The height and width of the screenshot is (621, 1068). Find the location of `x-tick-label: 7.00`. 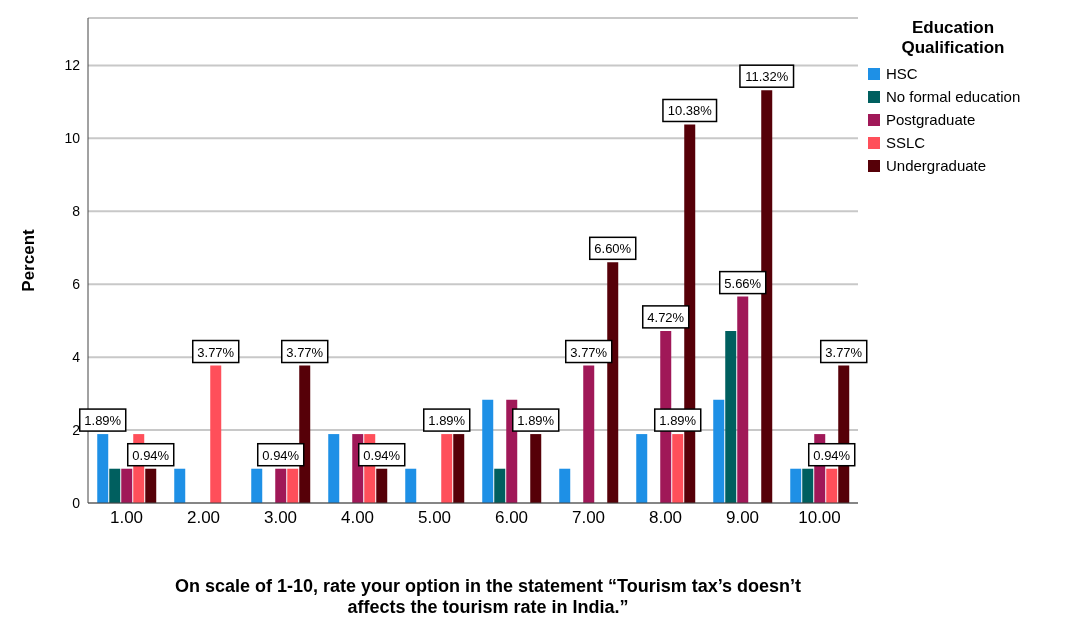

x-tick-label: 7.00 is located at coordinates (588, 518).